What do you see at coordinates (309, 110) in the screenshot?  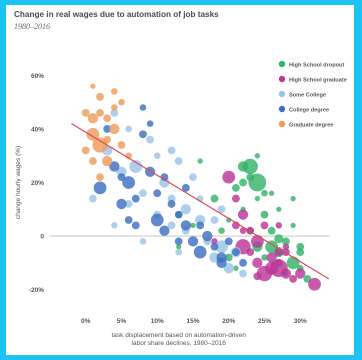 I see `legend-label: College degree` at bounding box center [309, 110].